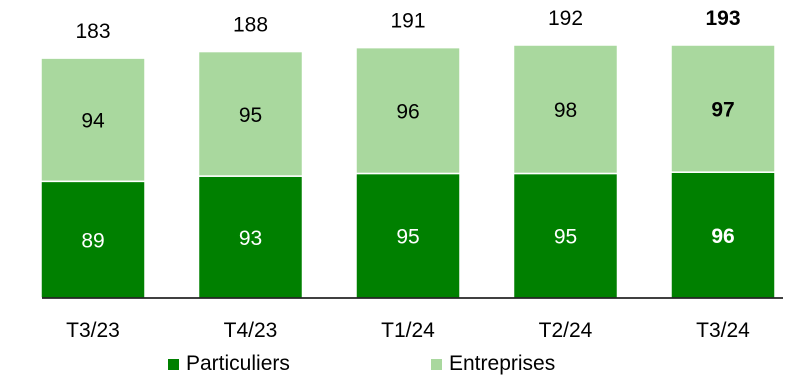 Image resolution: width=801 pixels, height=385 pixels. I want to click on legend-item-entreprises: Entreprises, so click(493, 364).